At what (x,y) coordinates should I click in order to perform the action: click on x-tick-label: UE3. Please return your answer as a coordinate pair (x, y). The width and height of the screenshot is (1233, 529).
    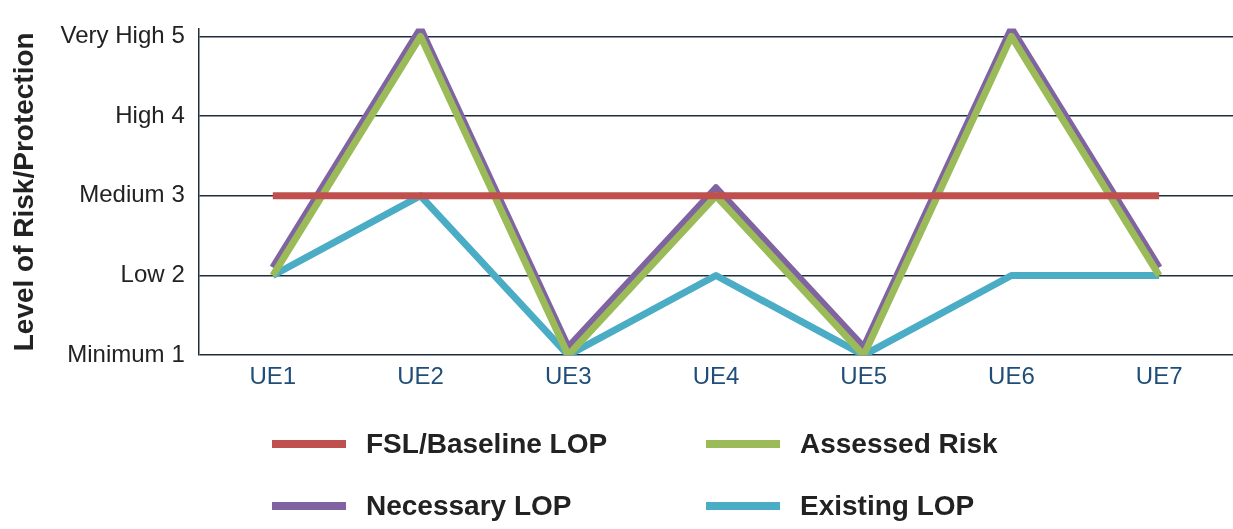
    Looking at the image, I should click on (568, 376).